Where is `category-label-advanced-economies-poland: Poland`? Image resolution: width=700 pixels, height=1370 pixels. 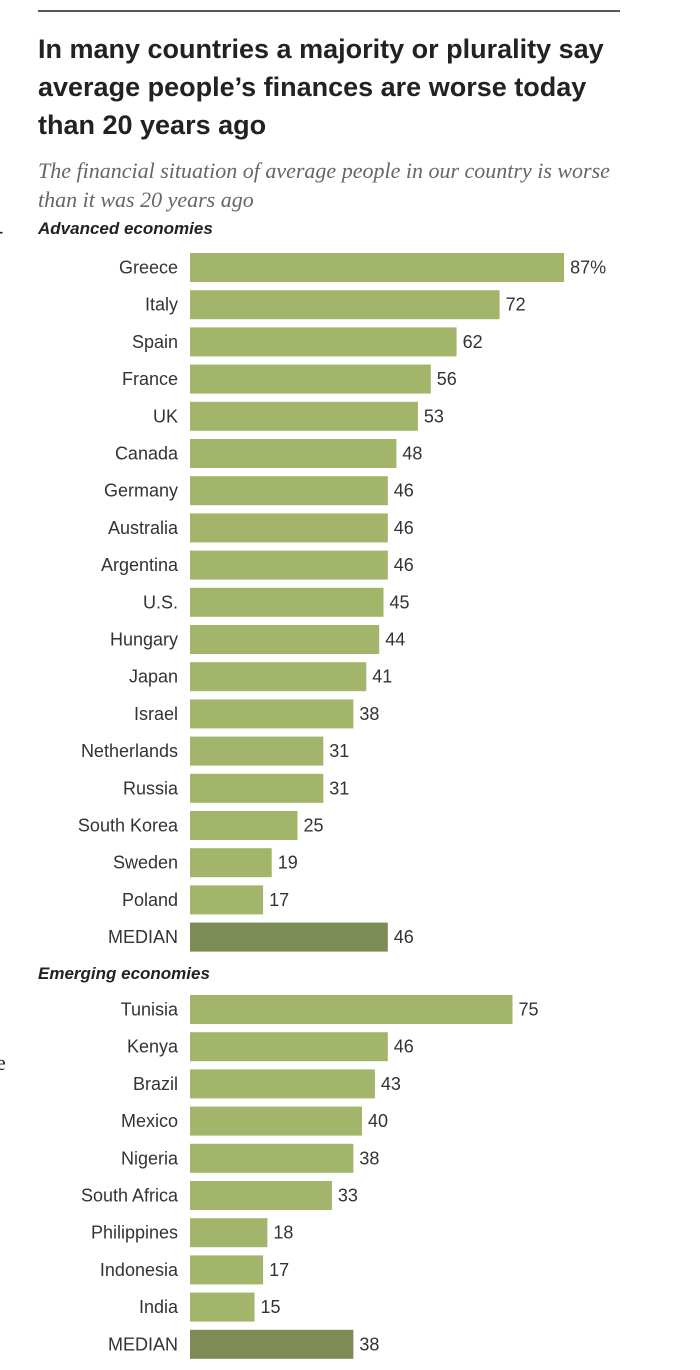 category-label-advanced-economies-poland: Poland is located at coordinates (150, 900).